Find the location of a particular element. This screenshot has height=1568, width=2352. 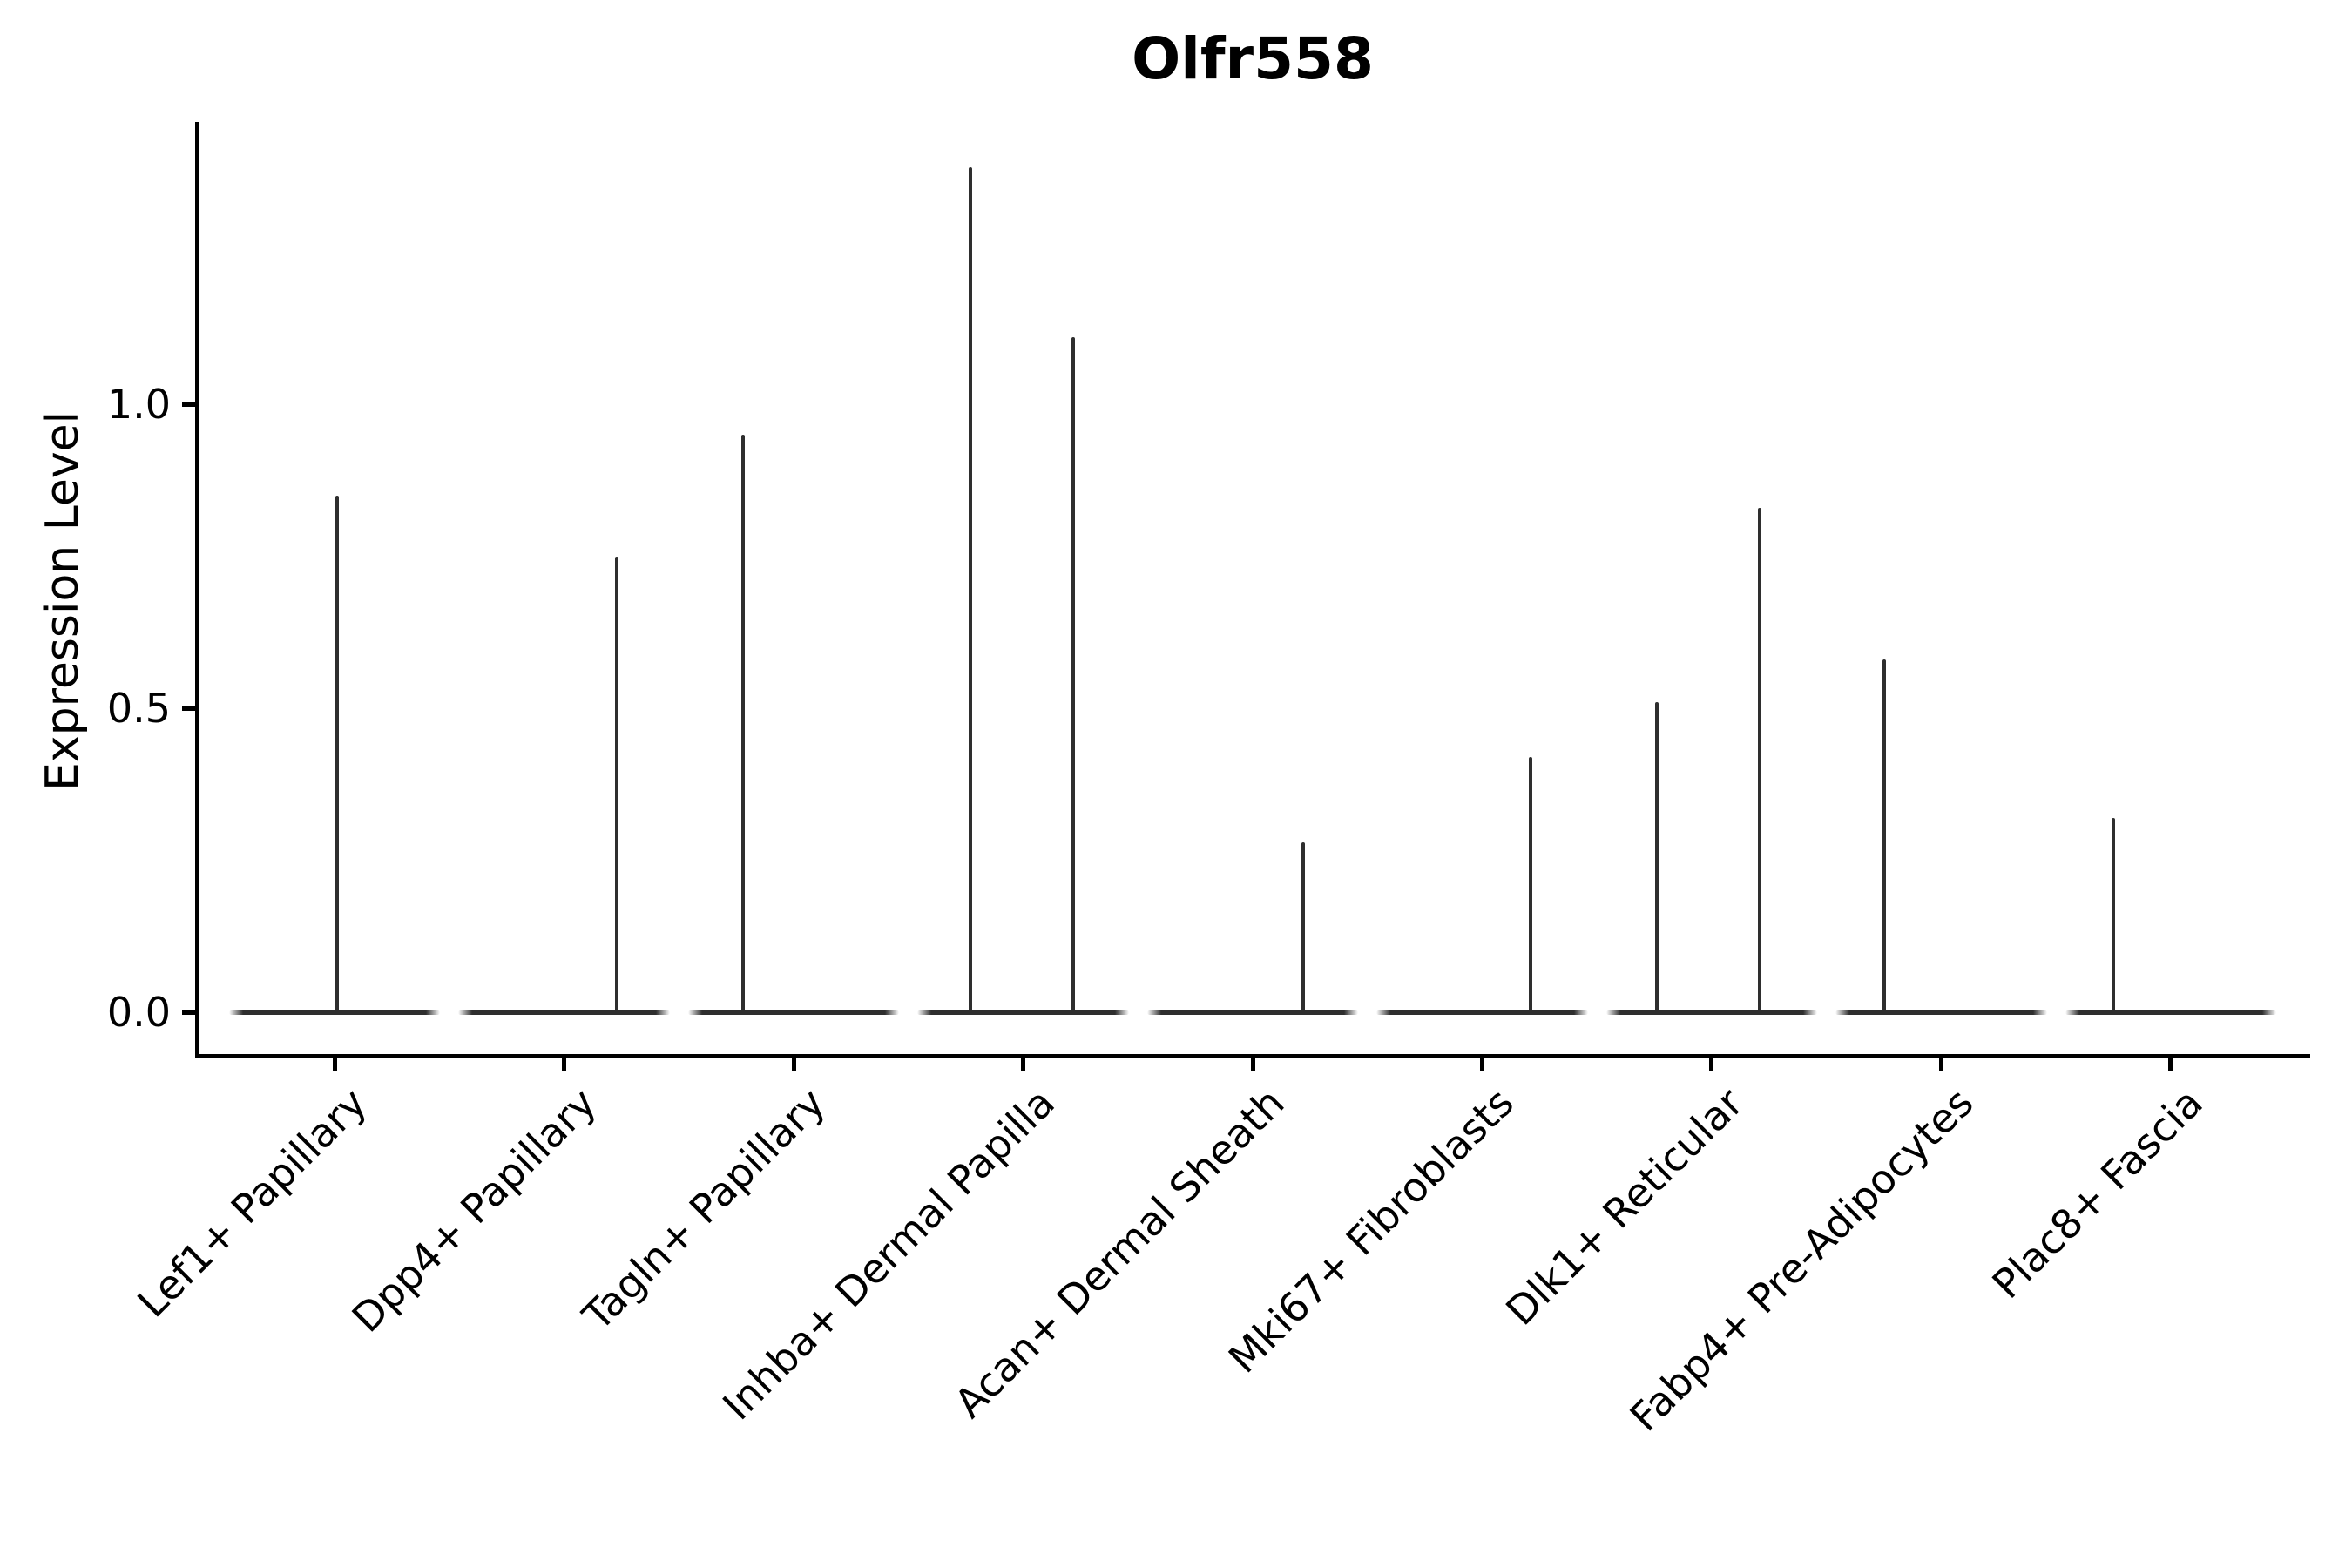

y-axis-label: Expression Level is located at coordinates (63, 601).